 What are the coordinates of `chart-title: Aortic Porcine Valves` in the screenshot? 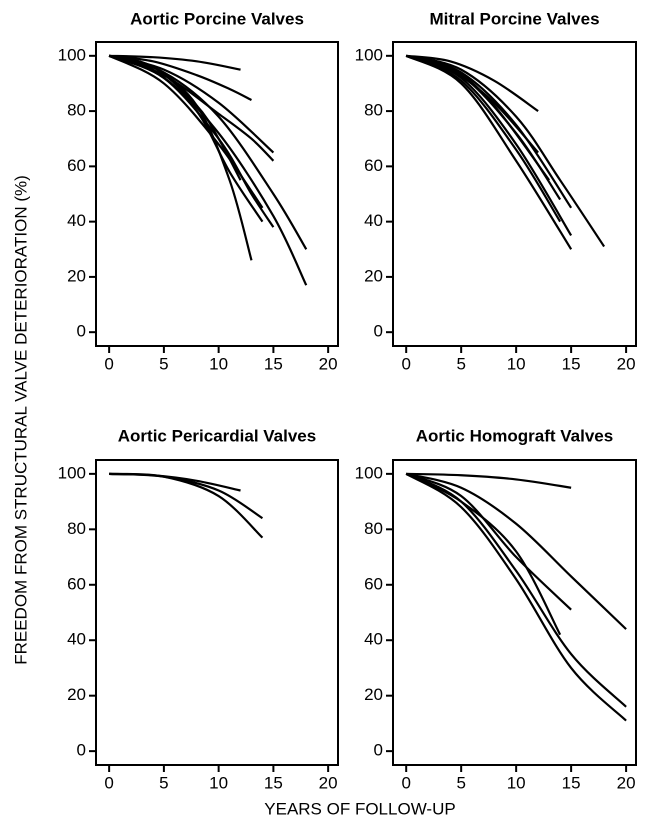 It's located at (217, 18).